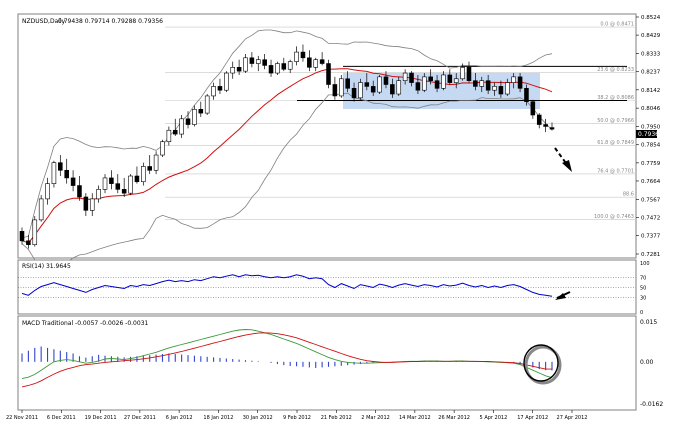 The width and height of the screenshot is (678, 430). I want to click on rsi-level-label: 30, so click(643, 298).